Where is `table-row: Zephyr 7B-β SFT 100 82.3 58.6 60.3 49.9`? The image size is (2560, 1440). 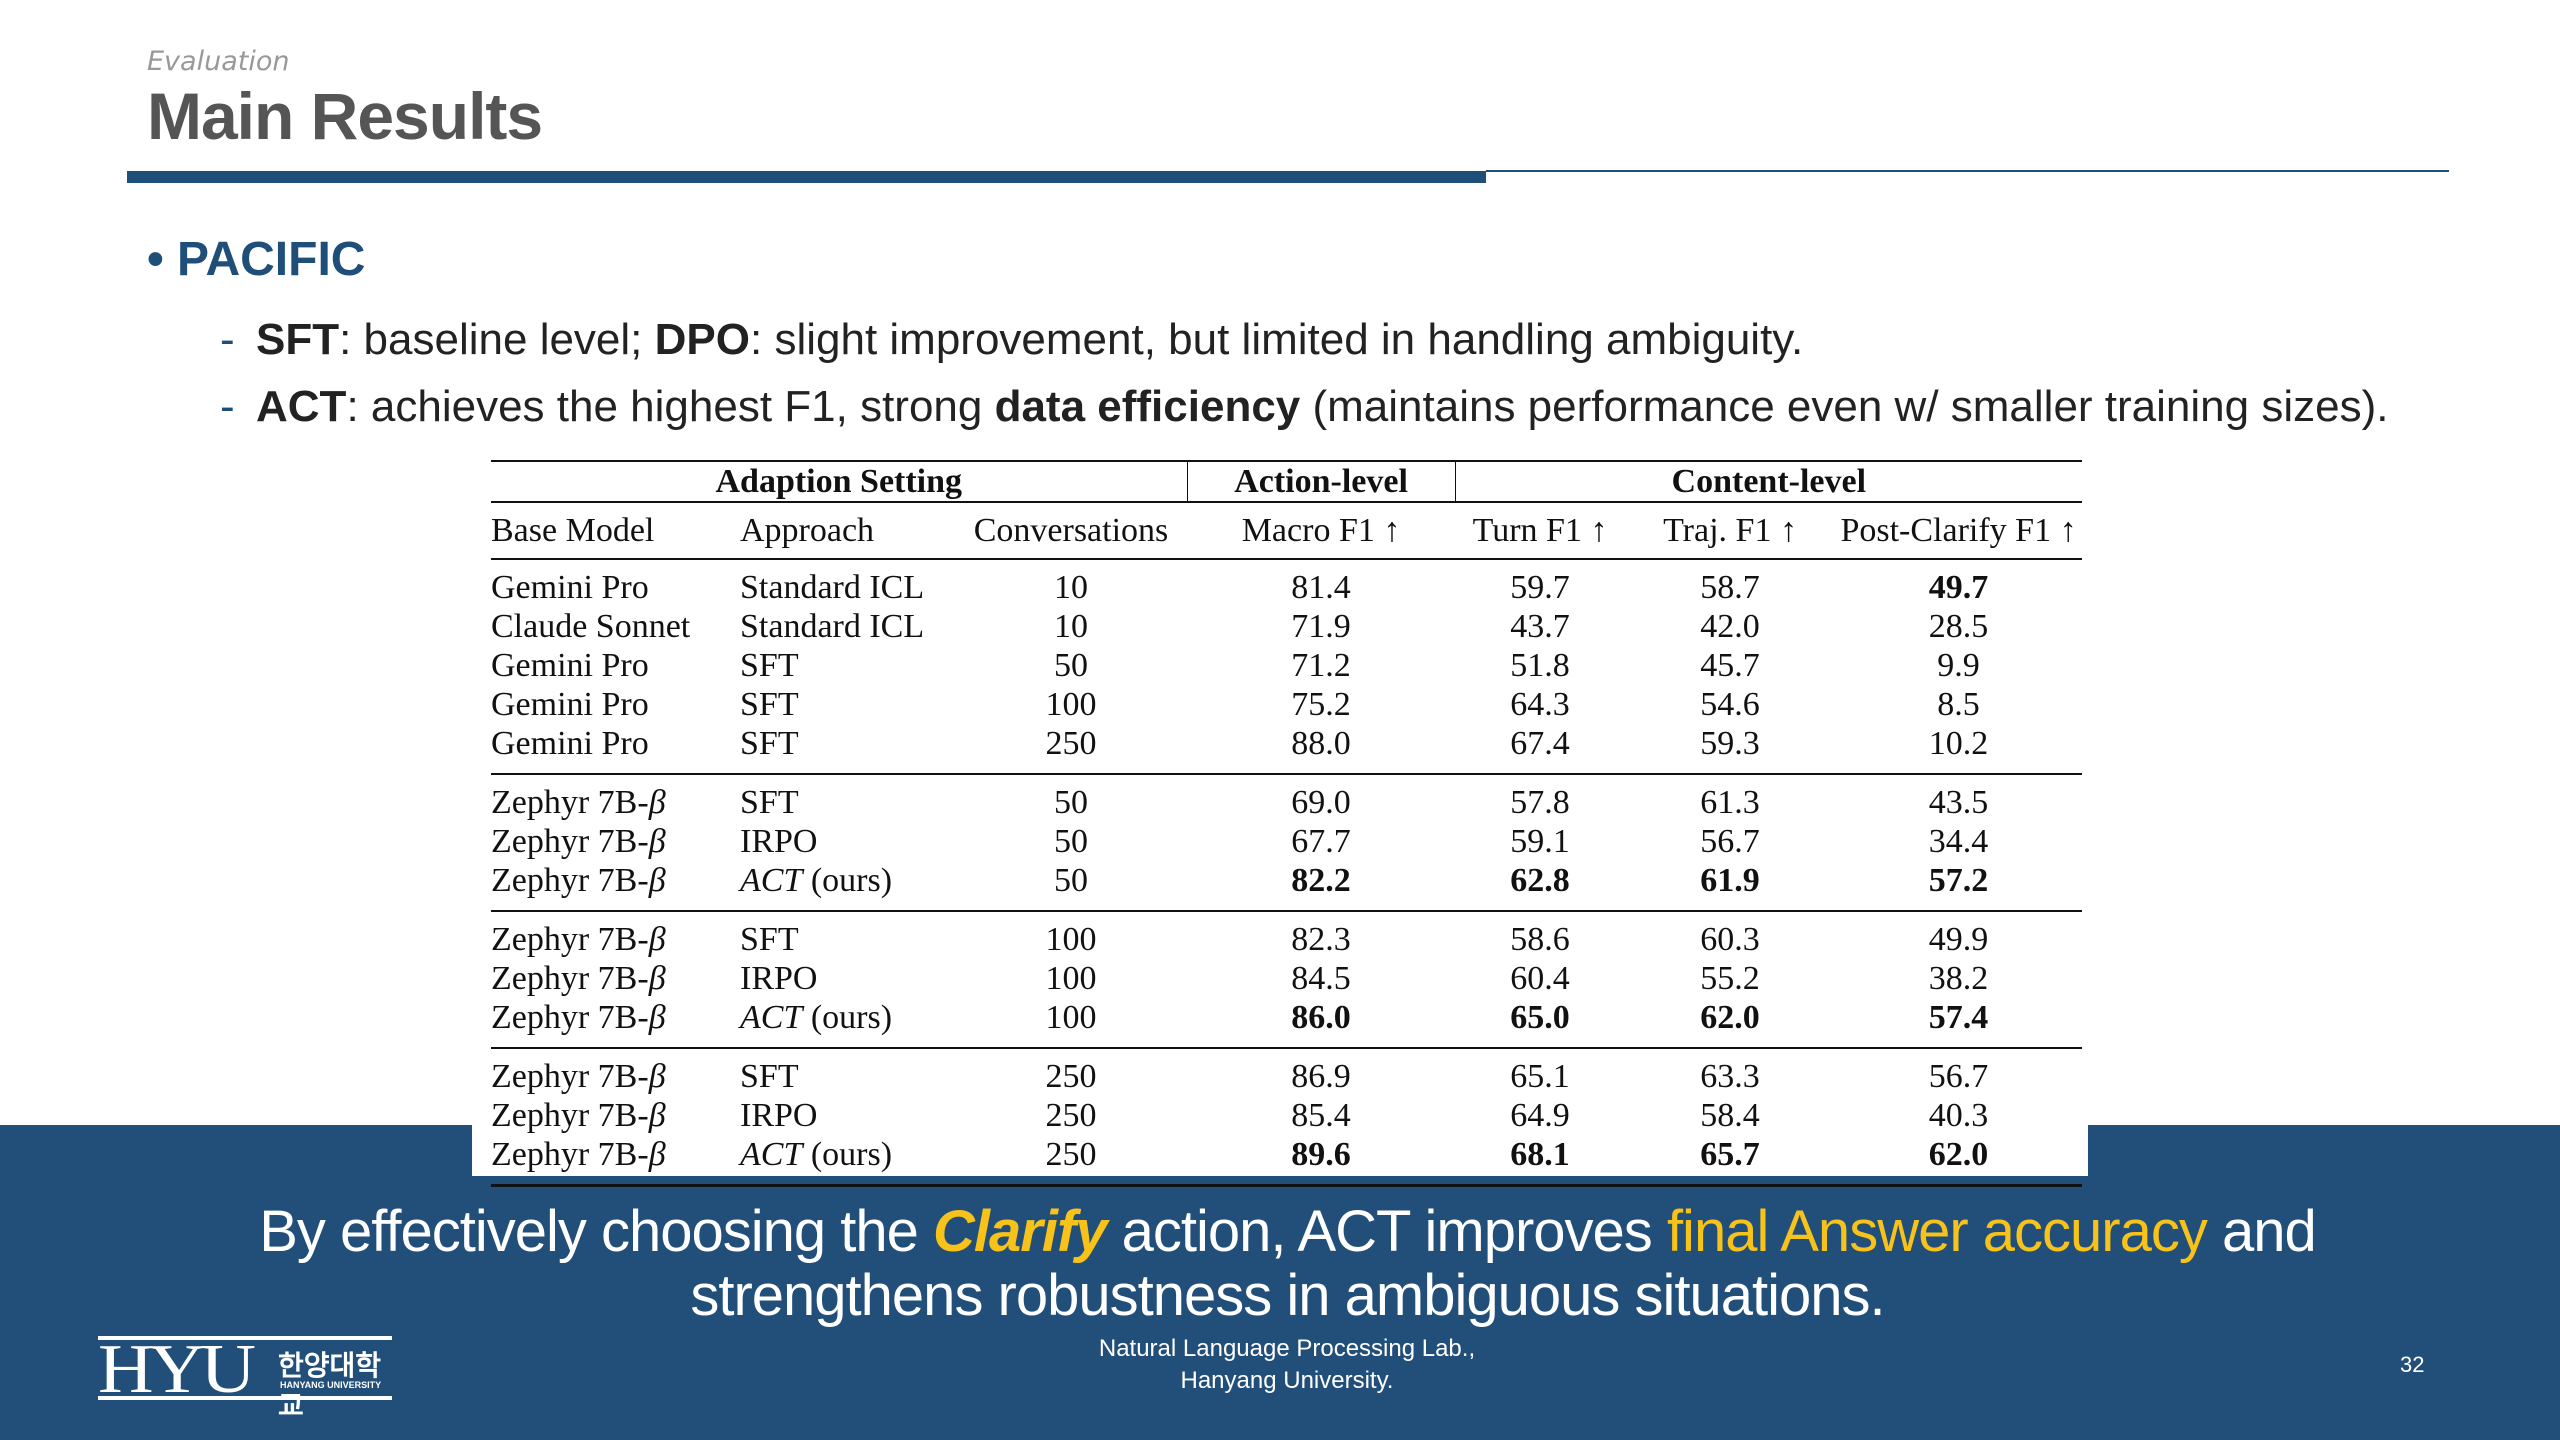
table-row: Zephyr 7B-β SFT 100 82.3 58.6 60.3 49.9 is located at coordinates (1287, 934).